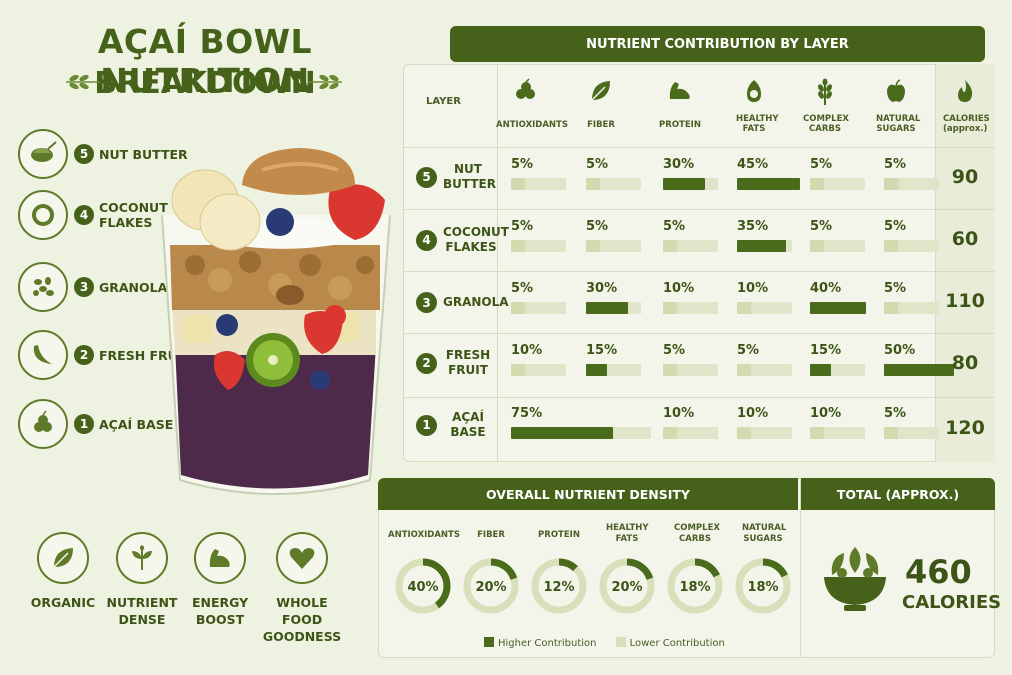 The image size is (1012, 675). Describe the element at coordinates (896, 93) in the screenshot. I see `apple-icon` at that location.